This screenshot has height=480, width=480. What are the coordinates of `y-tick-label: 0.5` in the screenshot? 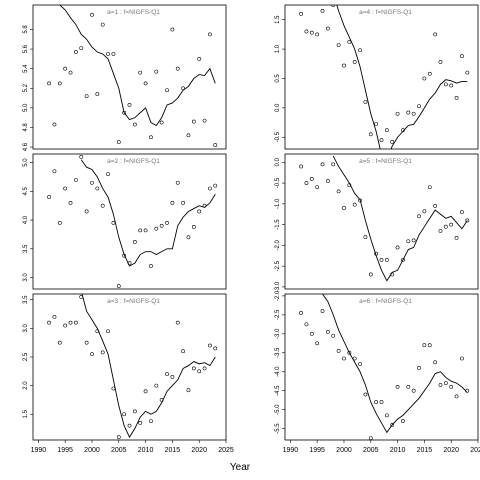 It's located at (278, 78).